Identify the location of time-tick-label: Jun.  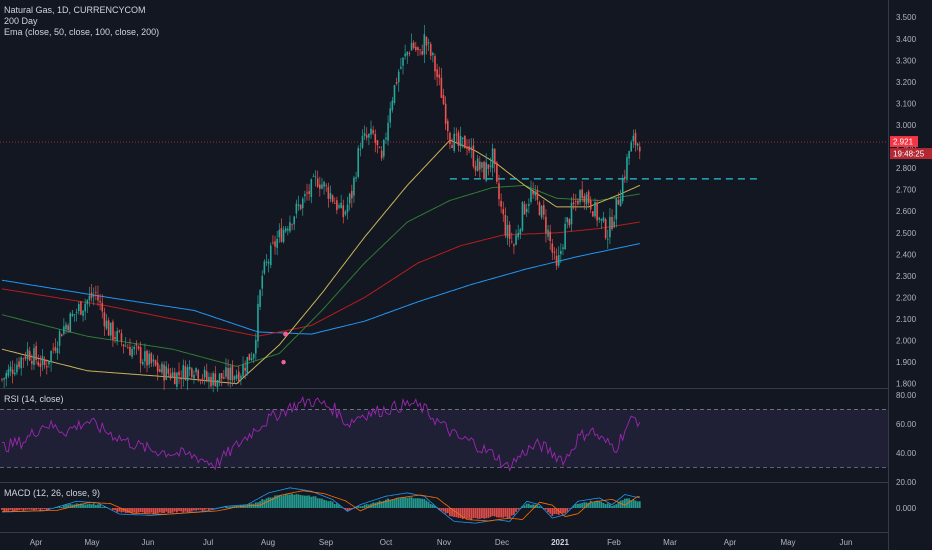
(846, 542).